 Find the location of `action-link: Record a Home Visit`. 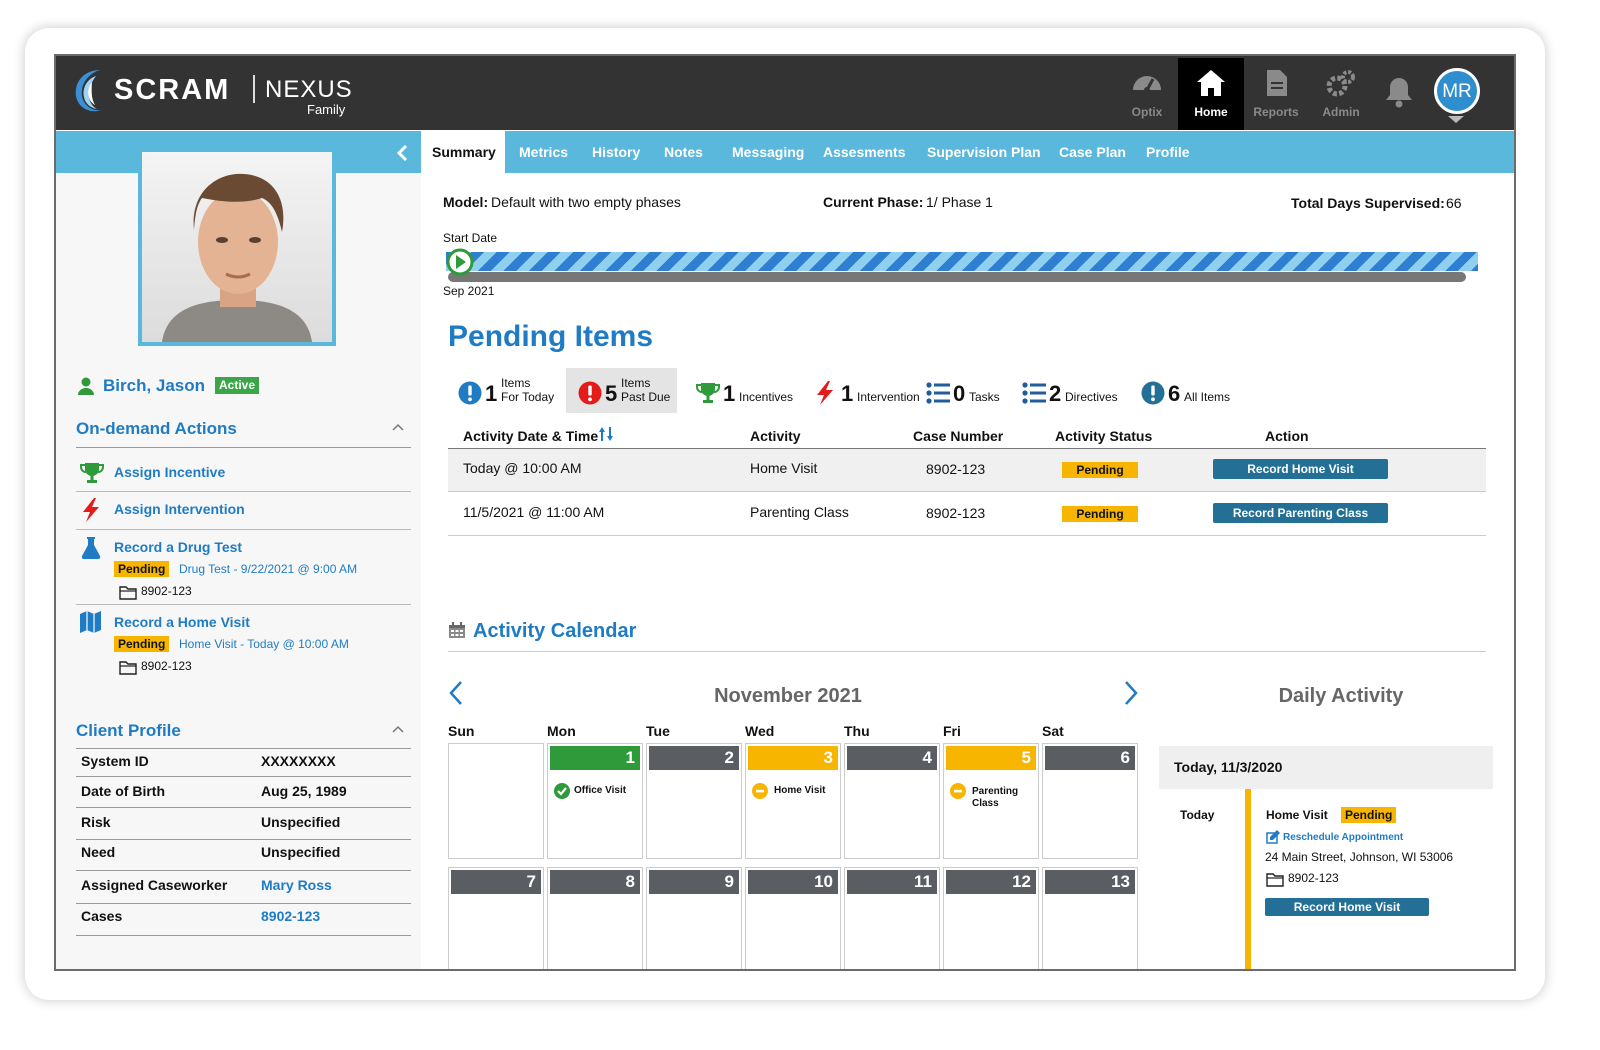

action-link: Record a Home Visit is located at coordinates (182, 622).